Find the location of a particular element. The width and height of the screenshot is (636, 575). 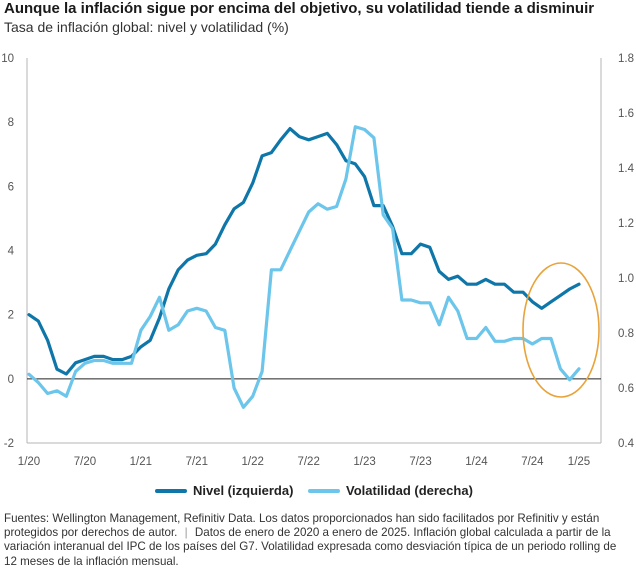

x-tick-label: 7/20 is located at coordinates (85, 462).